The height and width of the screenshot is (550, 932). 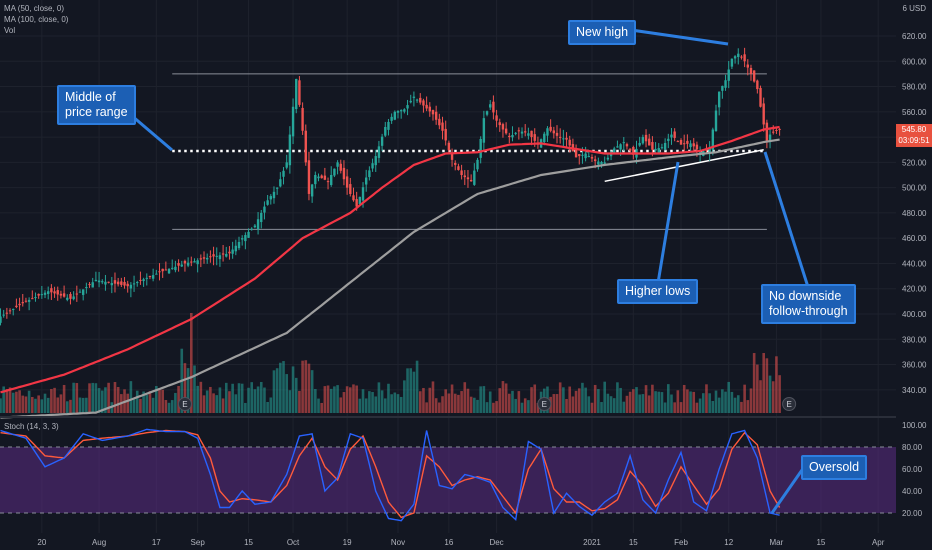 I want to click on middle-of-range-callout: Middle of price range, so click(x=96, y=105).